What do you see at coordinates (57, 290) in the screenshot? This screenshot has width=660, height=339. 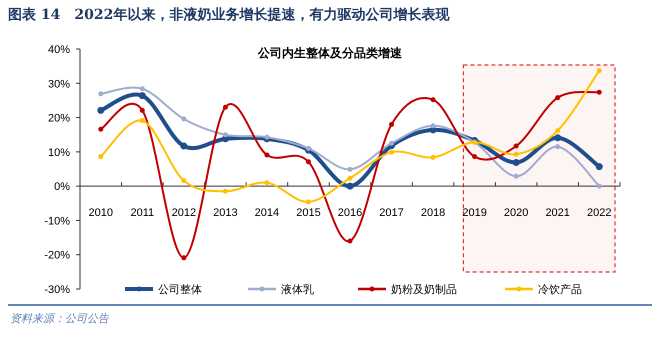 I see `y-tick-label: -30%` at bounding box center [57, 290].